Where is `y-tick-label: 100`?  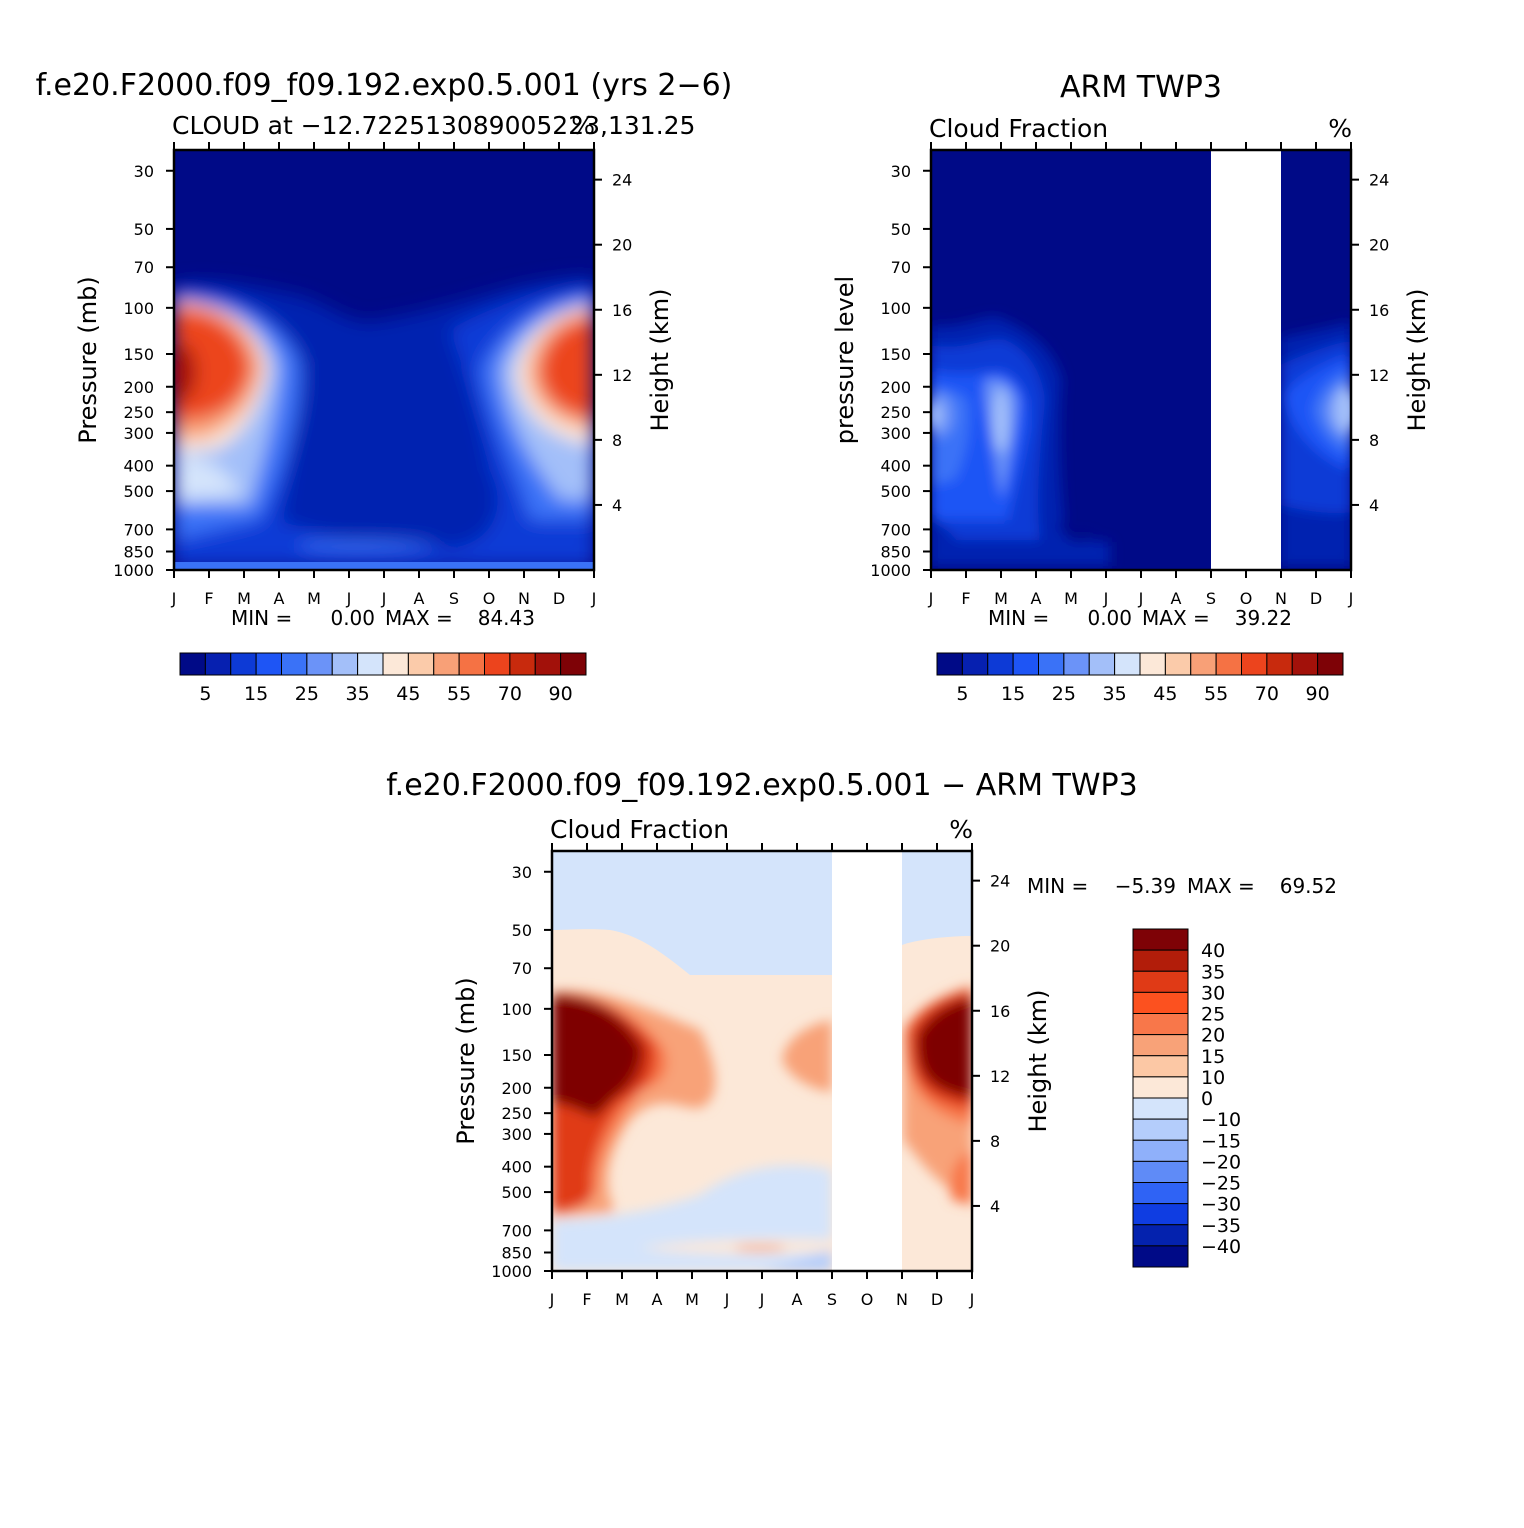 y-tick-label: 100 is located at coordinates (895, 308).